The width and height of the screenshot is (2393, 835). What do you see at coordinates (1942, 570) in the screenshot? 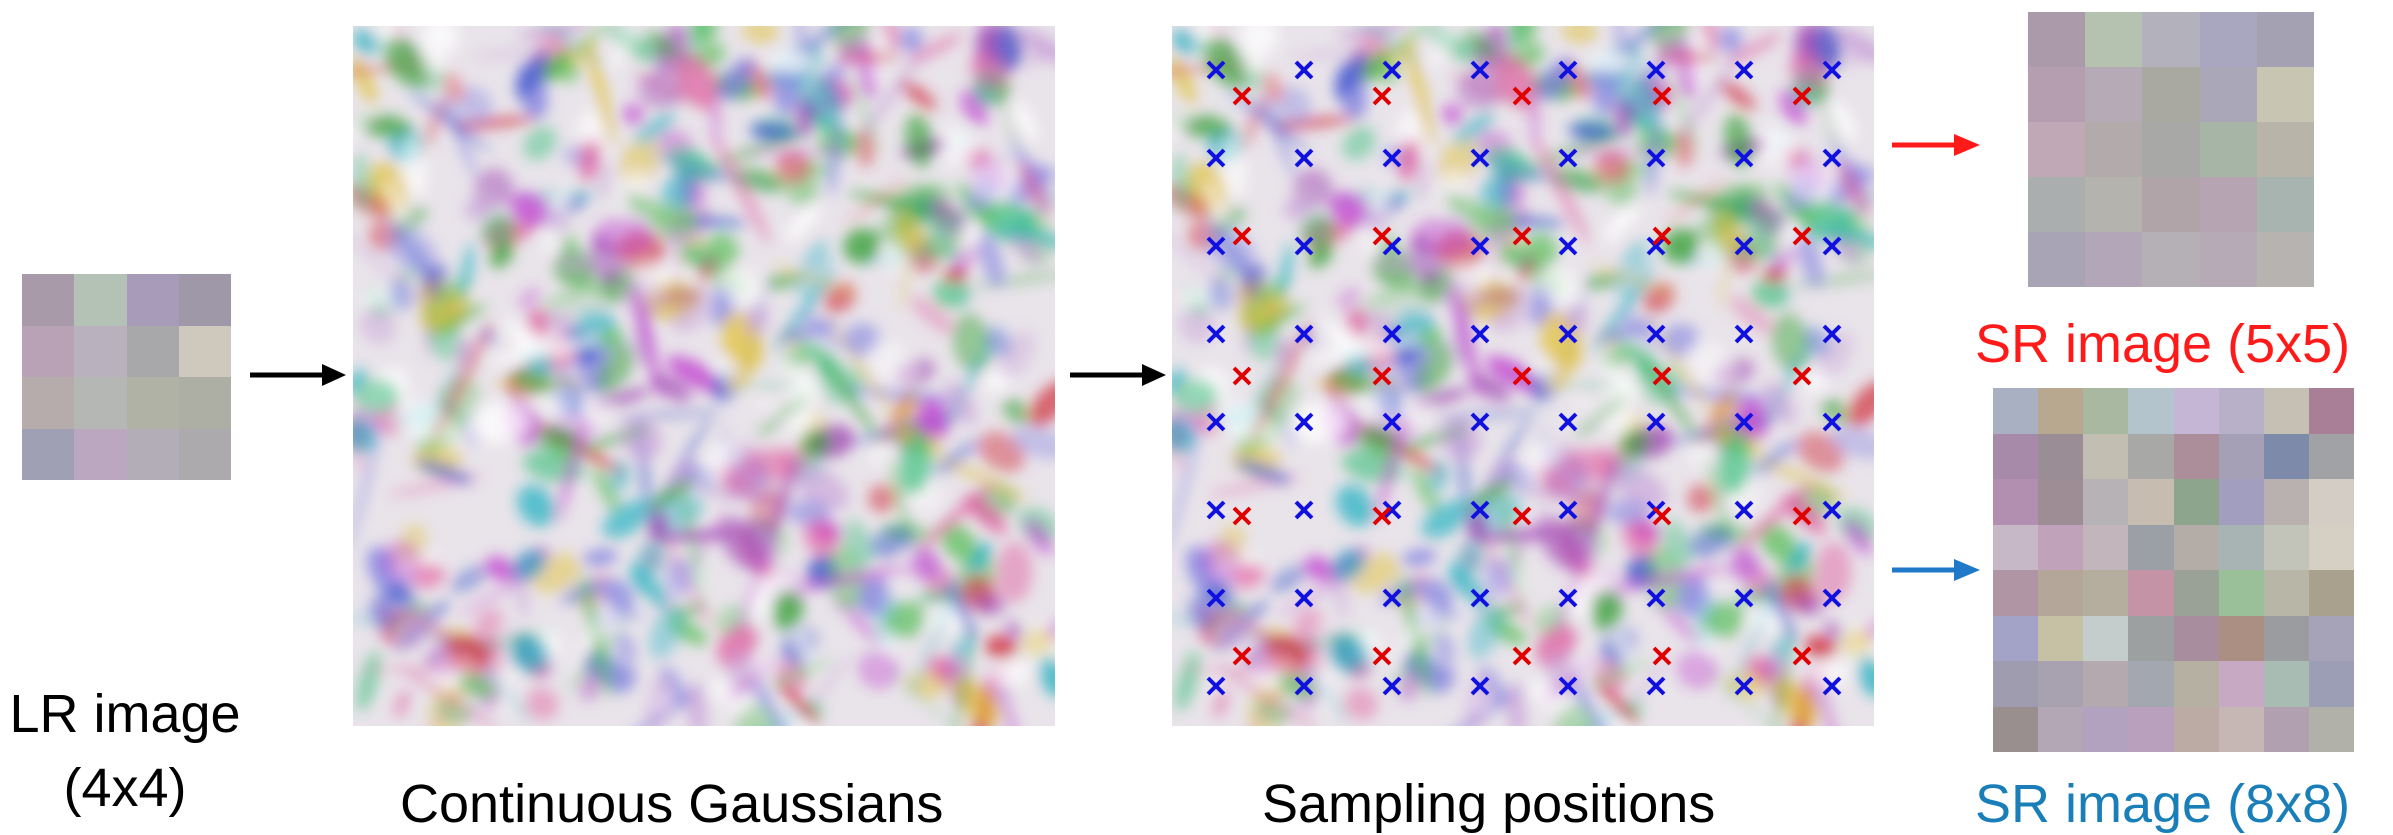
I see `arrow-right-icon` at bounding box center [1942, 570].